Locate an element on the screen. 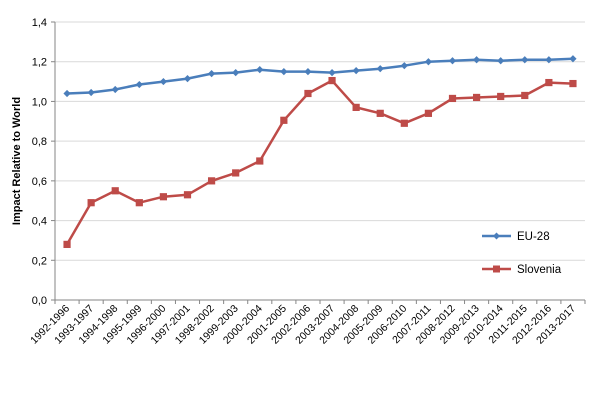 The width and height of the screenshot is (597, 410). series-line-eu28 is located at coordinates (320, 76).